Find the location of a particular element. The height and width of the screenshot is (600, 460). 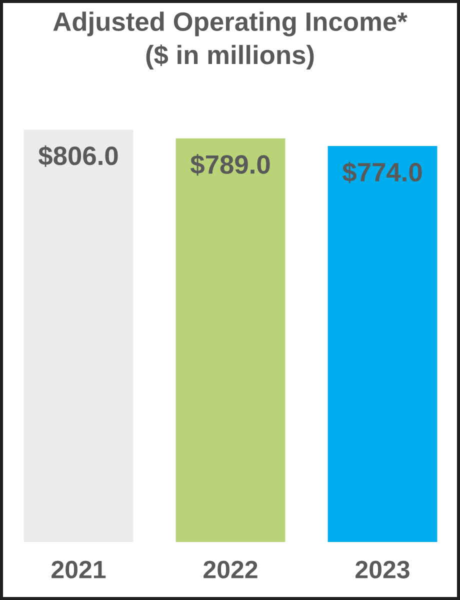

data-label: $806.0 is located at coordinates (78, 156).